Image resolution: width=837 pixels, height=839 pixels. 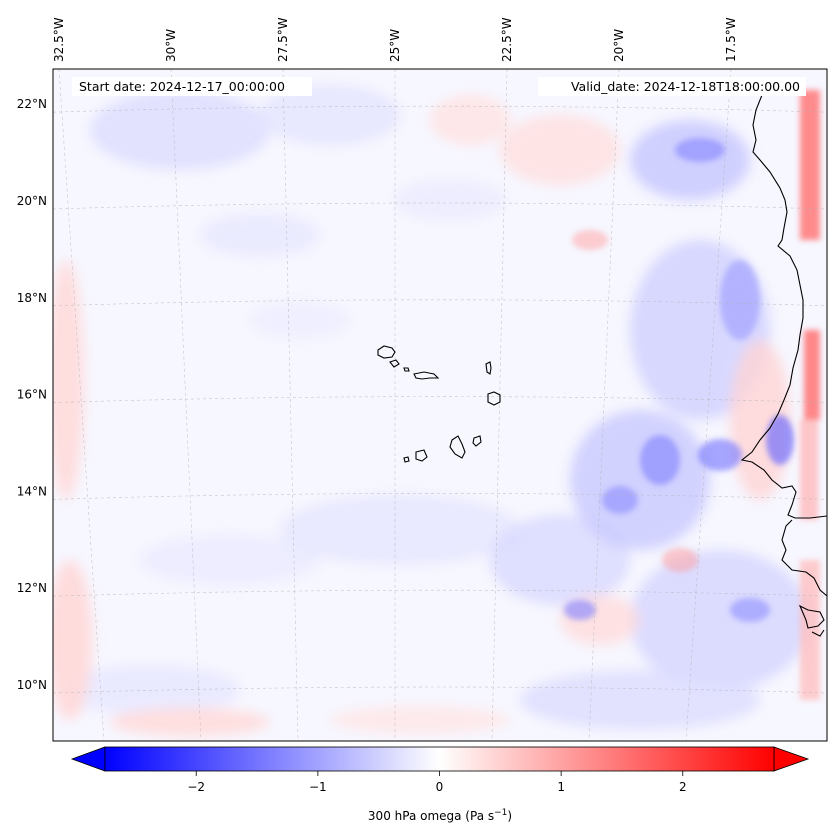 I want to click on longitude-label: 20°W, so click(x=619, y=45).